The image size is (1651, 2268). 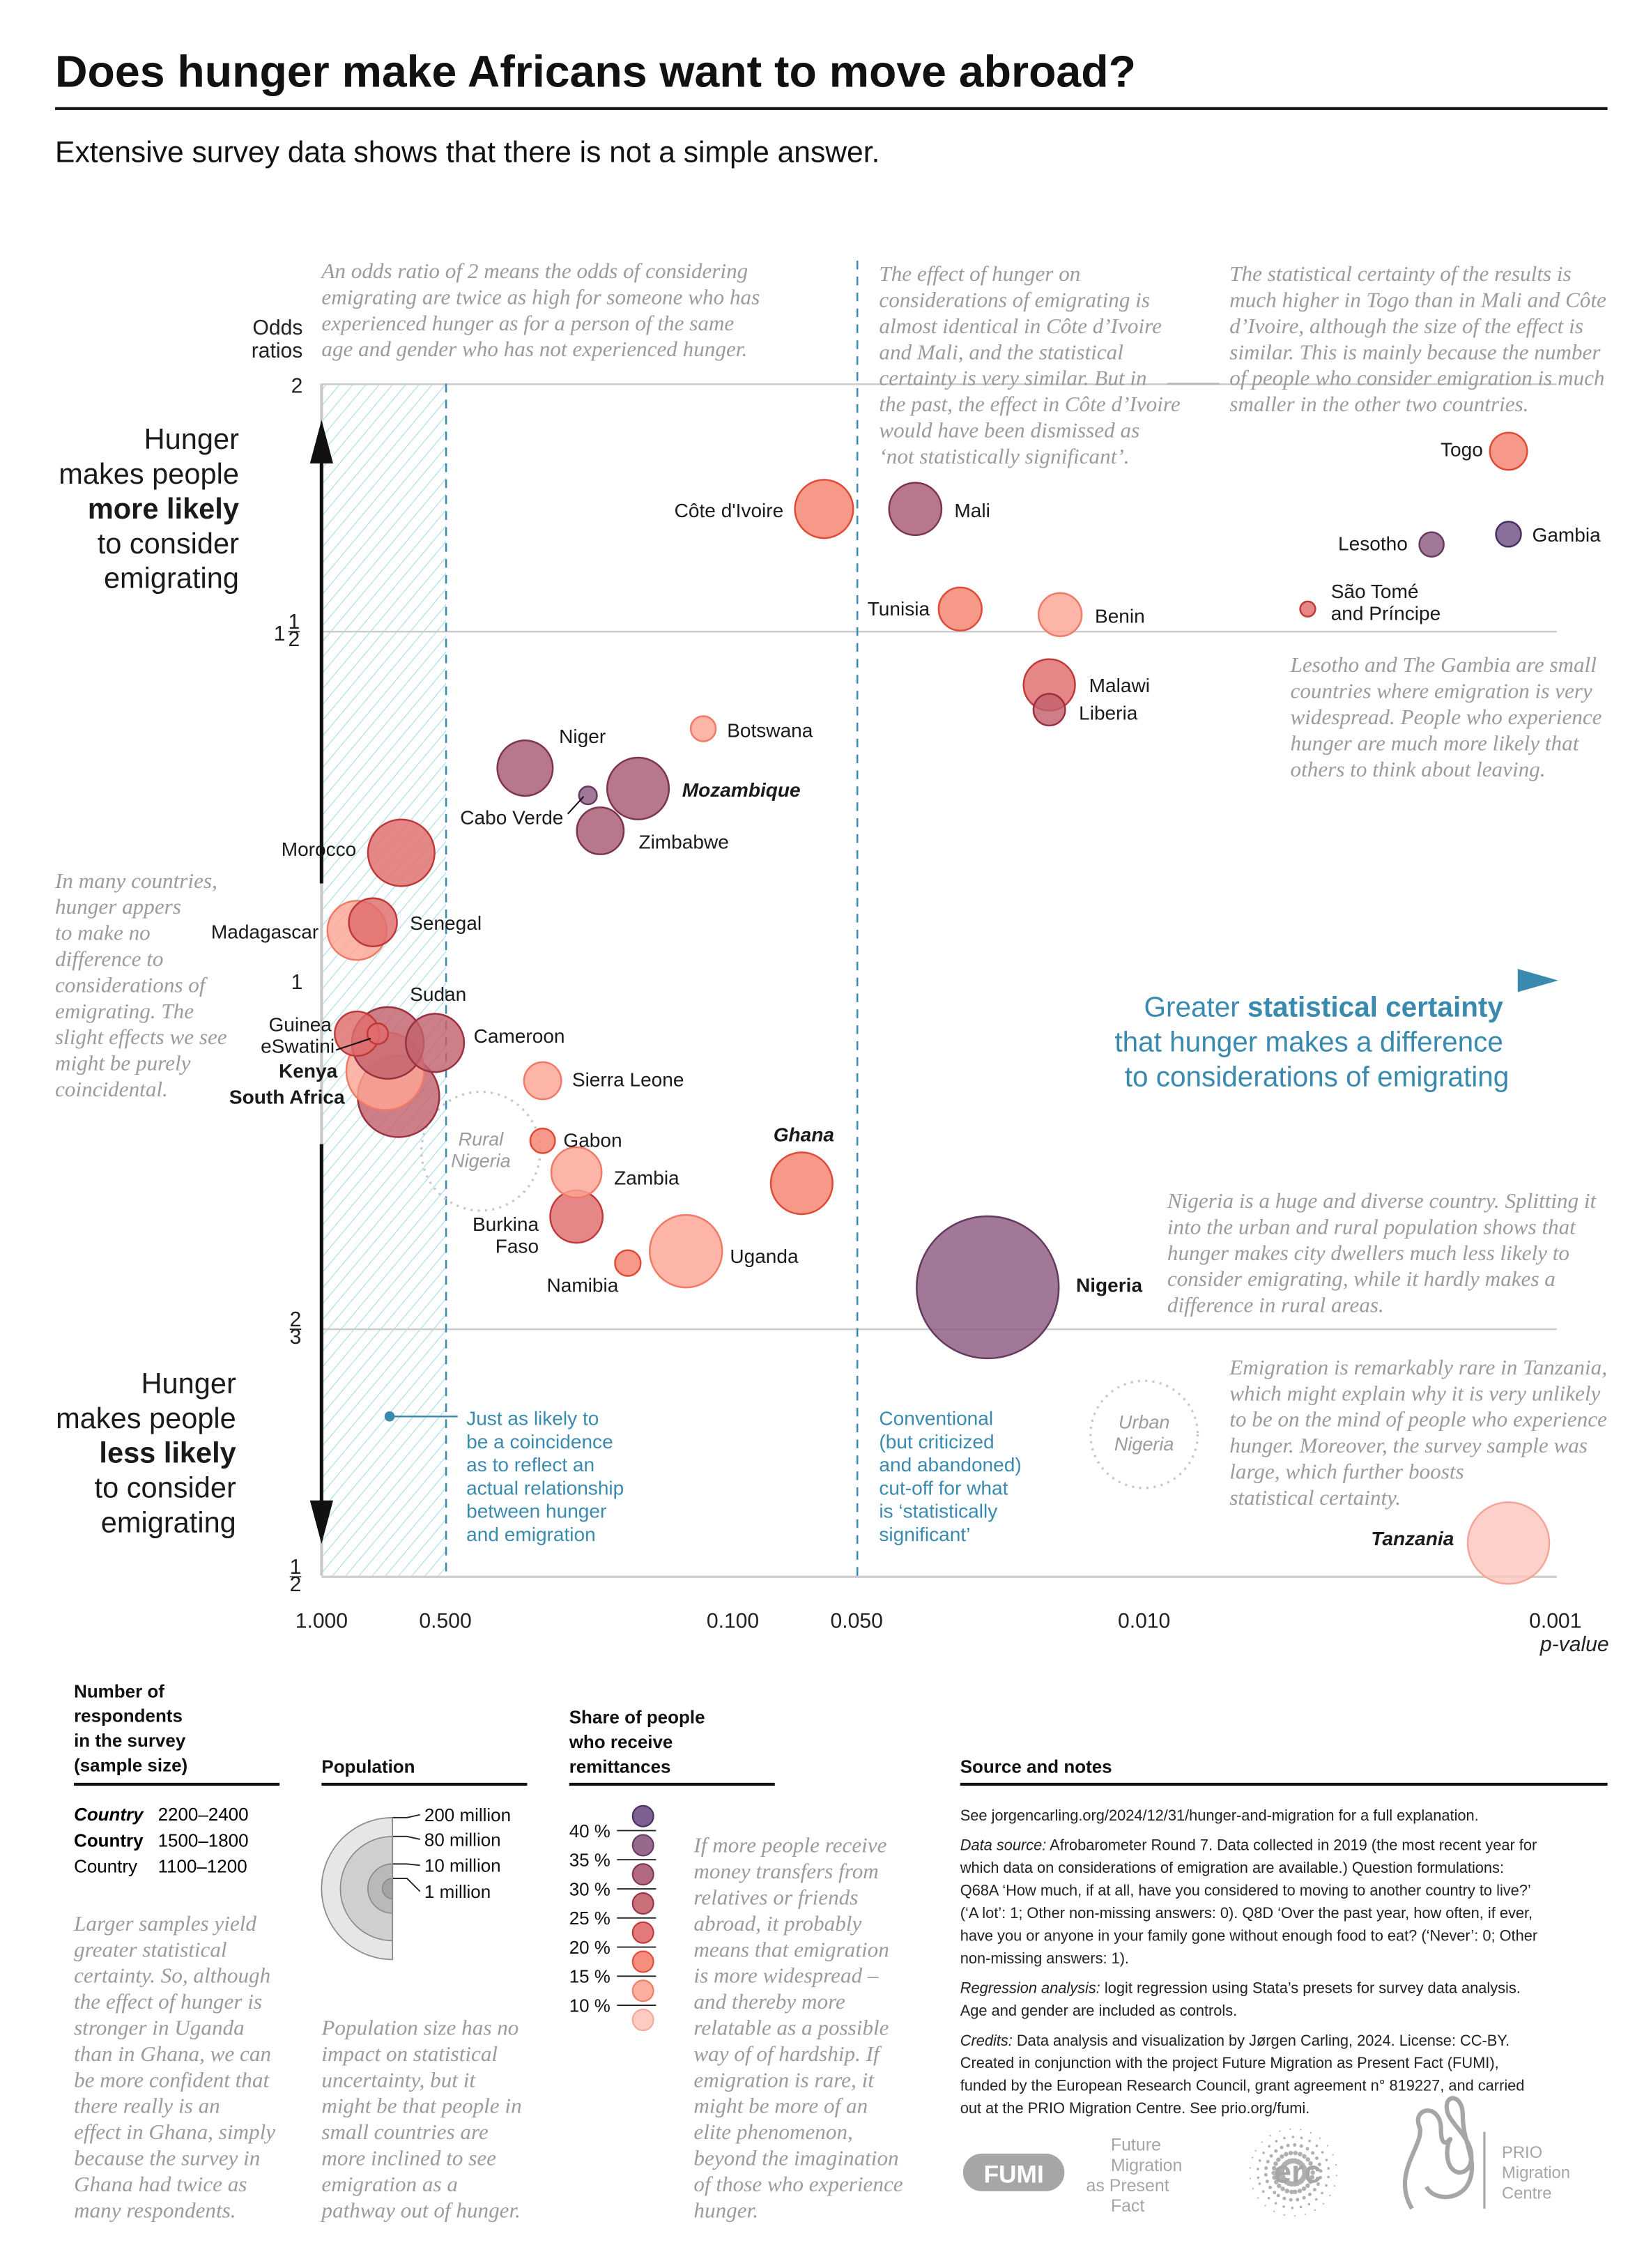 What do you see at coordinates (936, 1442) in the screenshot?
I see `text-line: (but criticized` at bounding box center [936, 1442].